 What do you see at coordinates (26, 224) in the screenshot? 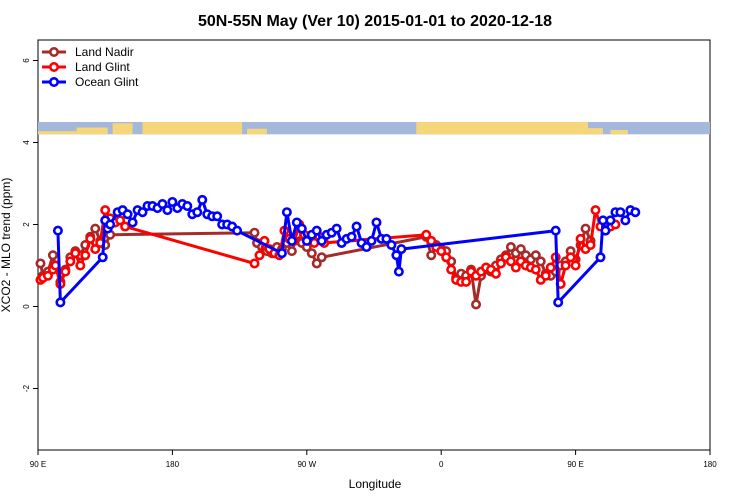
I see `y-tick-label: 2` at bounding box center [26, 224].